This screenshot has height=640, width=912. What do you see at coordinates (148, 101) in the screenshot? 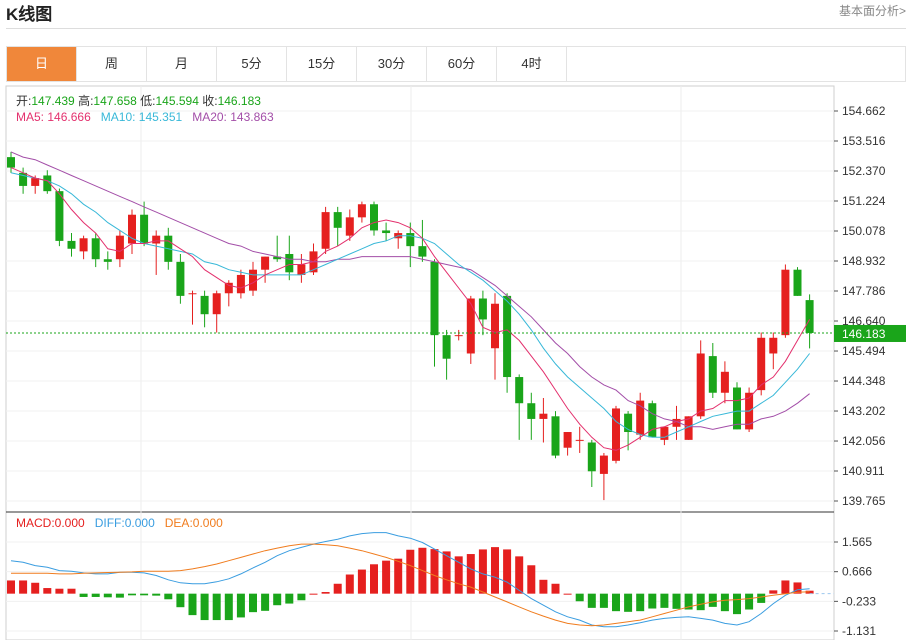
I see `low-label: 低:` at bounding box center [148, 101].